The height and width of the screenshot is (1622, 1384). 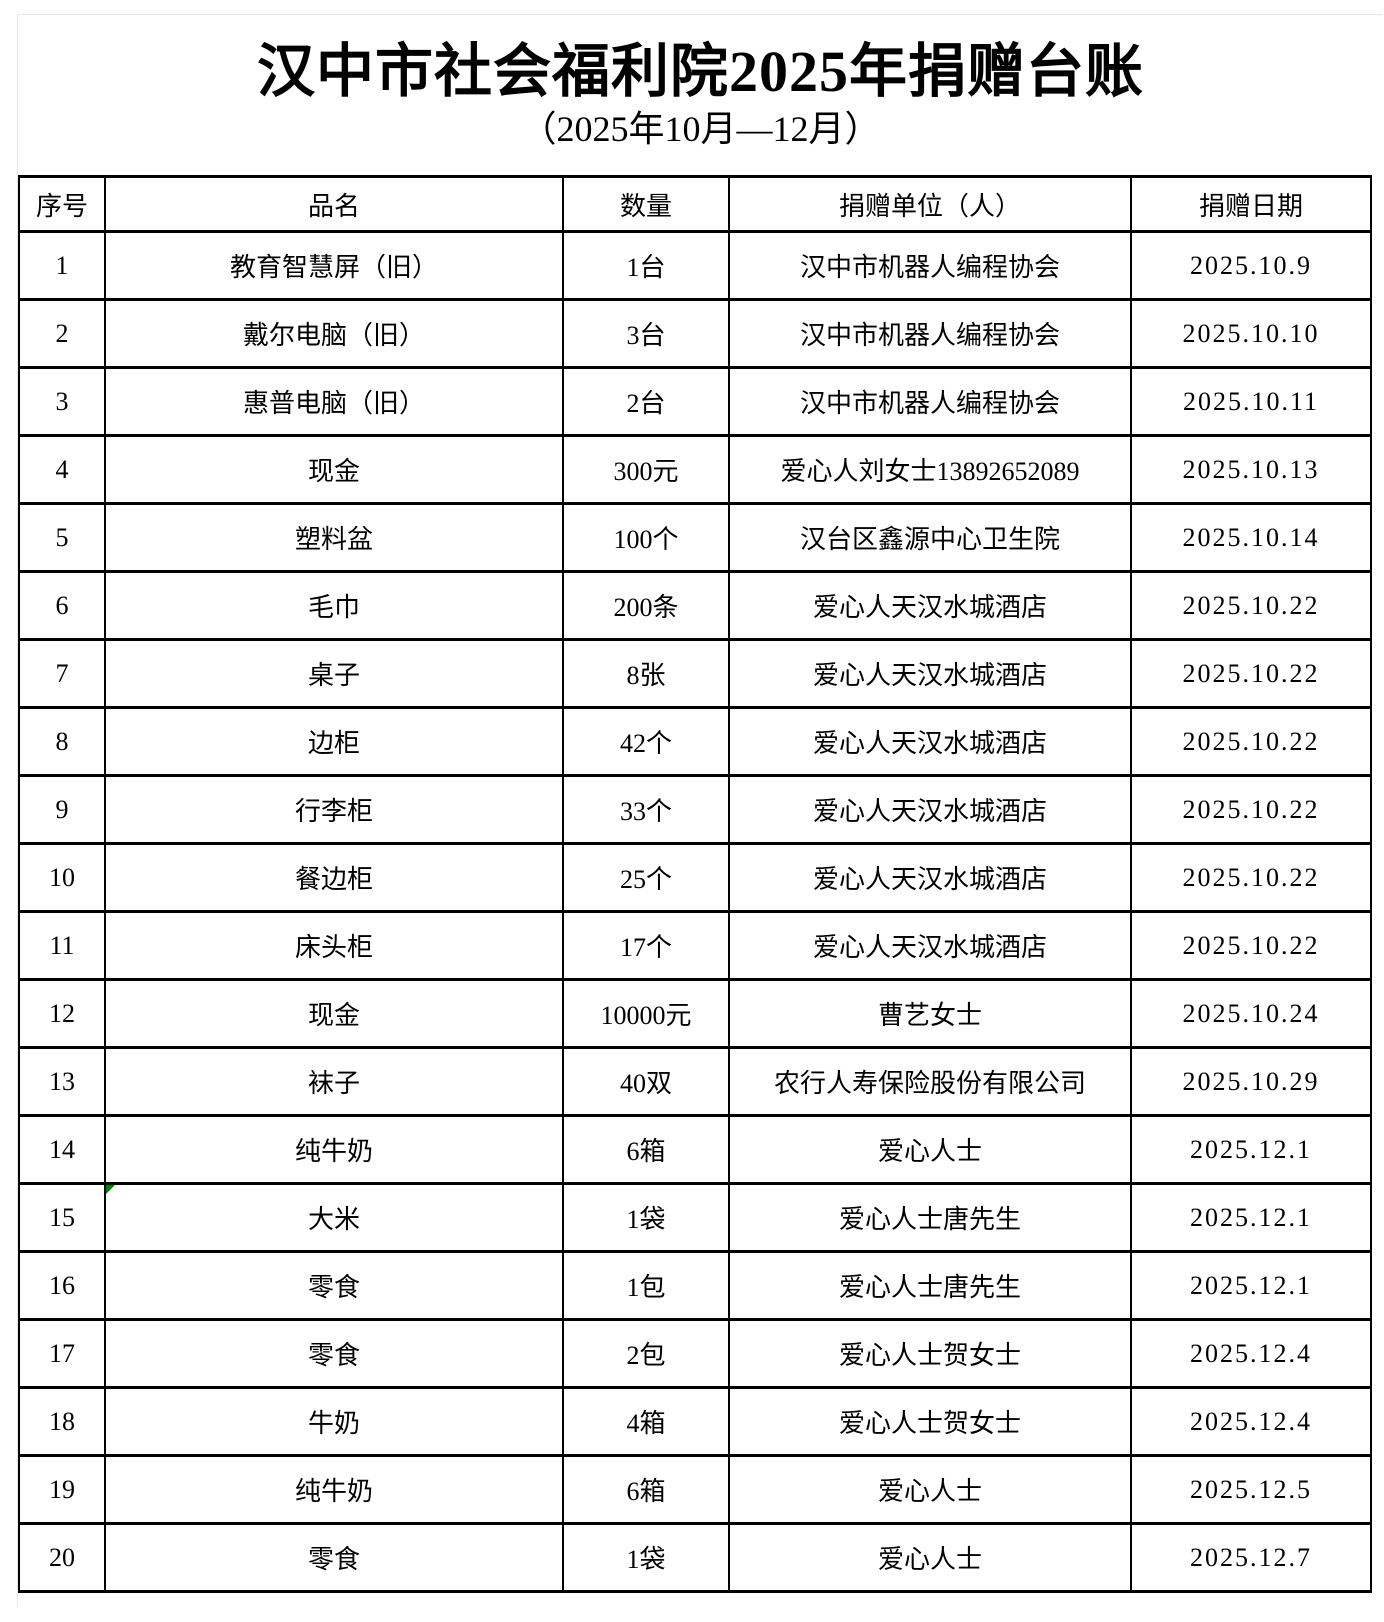 I want to click on quantity-cell: 2台, so click(x=646, y=401).